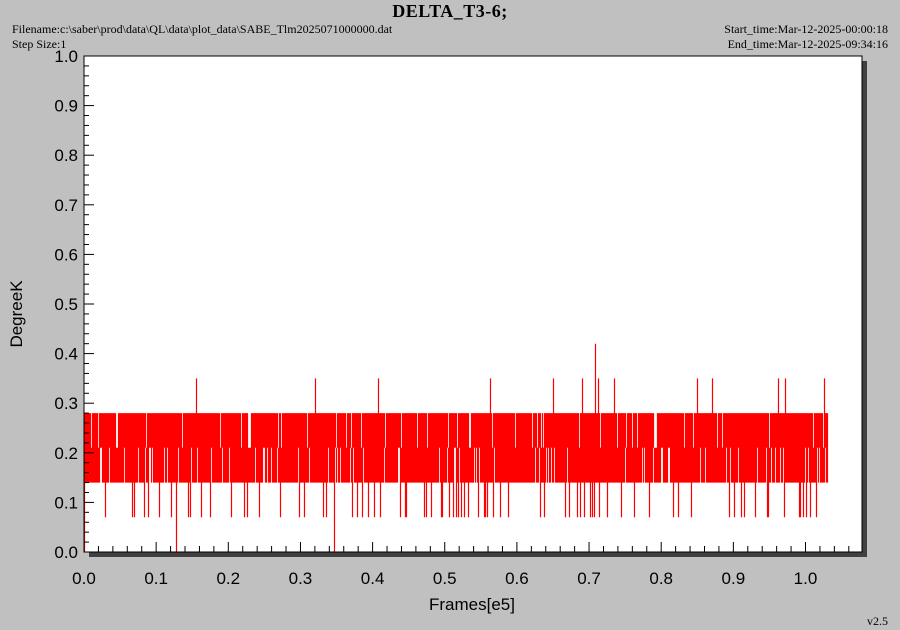 This screenshot has height=630, width=900. I want to click on y-tick-label: 0.5, so click(66, 304).